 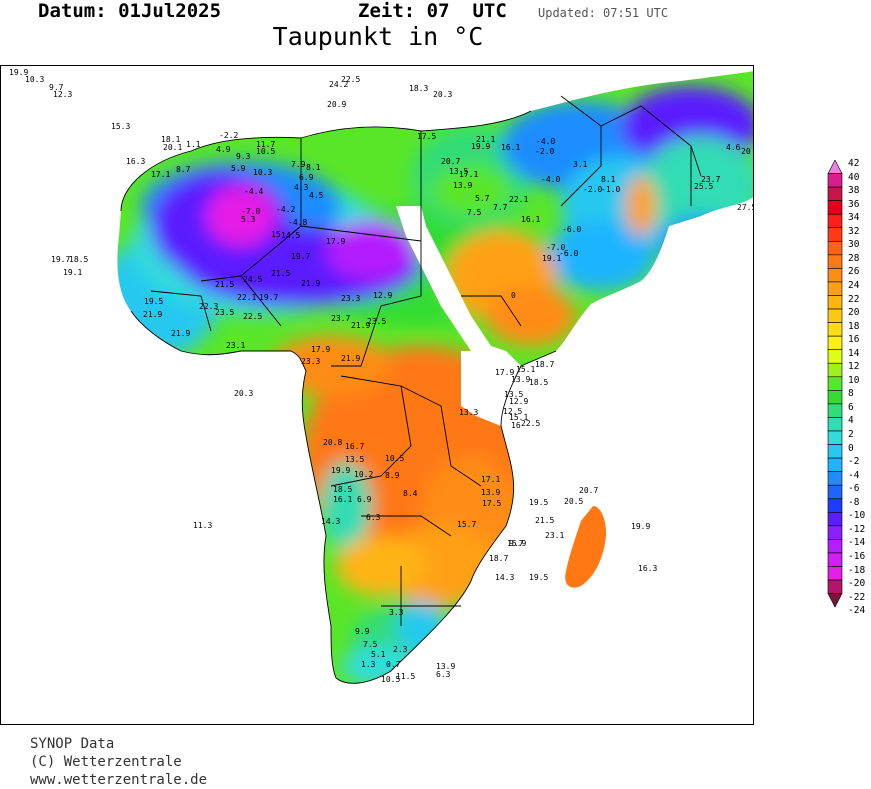 I want to click on station-value: 20.5, so click(x=574, y=501).